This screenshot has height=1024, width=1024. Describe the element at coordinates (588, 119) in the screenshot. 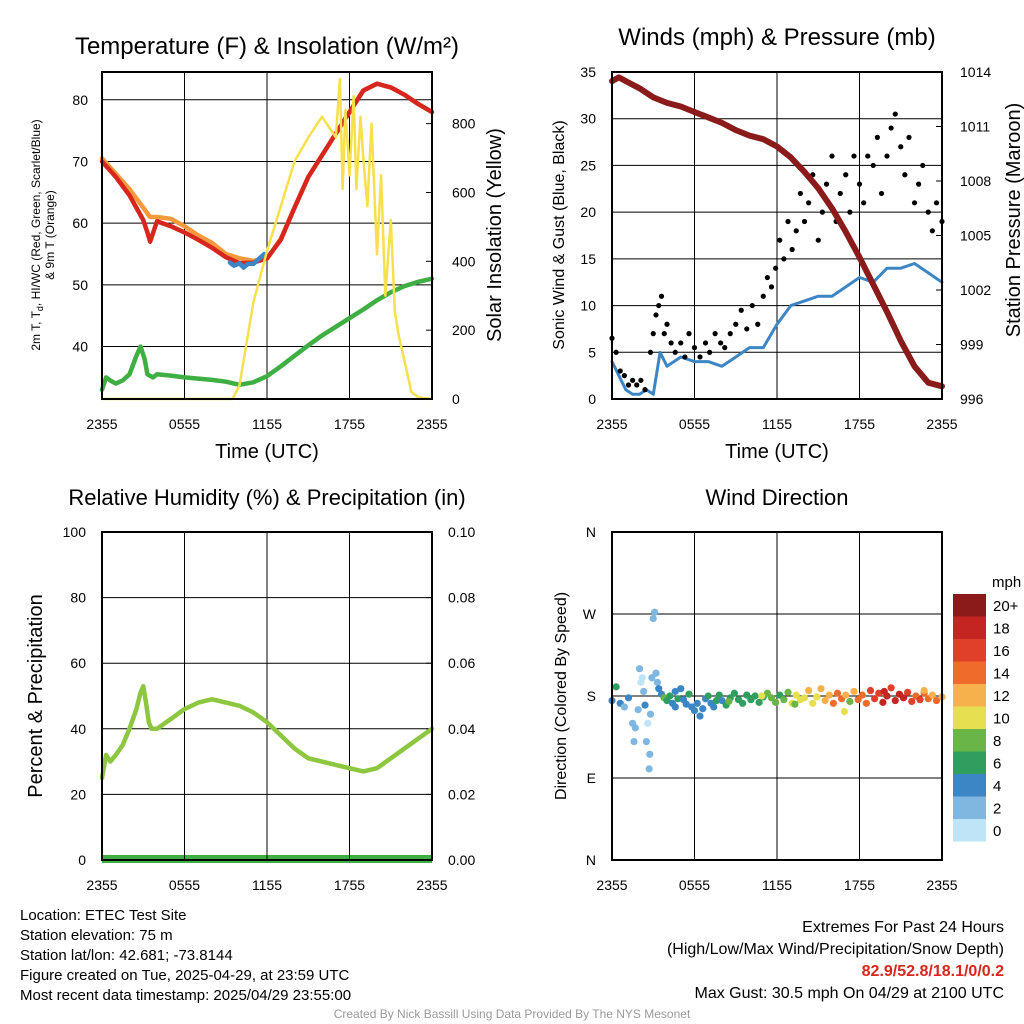

I see `y-tick-label: 30` at that location.